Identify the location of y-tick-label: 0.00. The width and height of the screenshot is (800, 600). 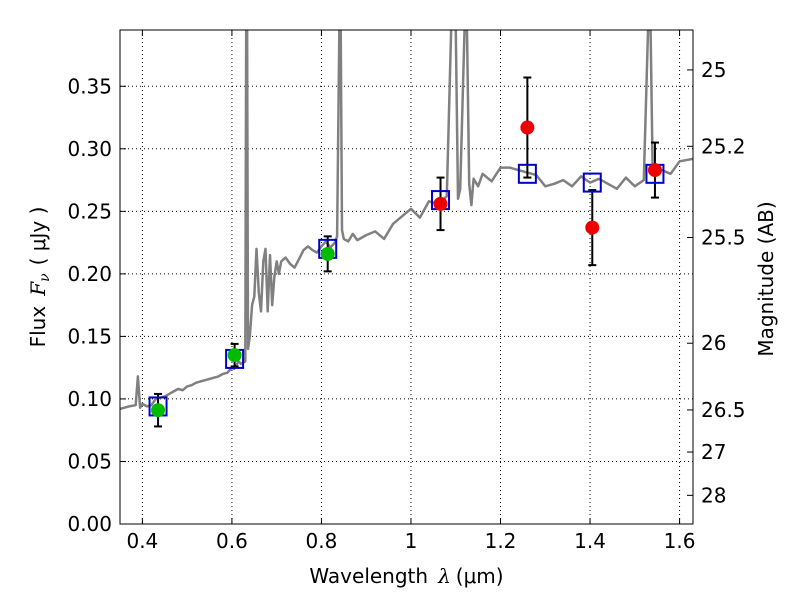
(89, 524).